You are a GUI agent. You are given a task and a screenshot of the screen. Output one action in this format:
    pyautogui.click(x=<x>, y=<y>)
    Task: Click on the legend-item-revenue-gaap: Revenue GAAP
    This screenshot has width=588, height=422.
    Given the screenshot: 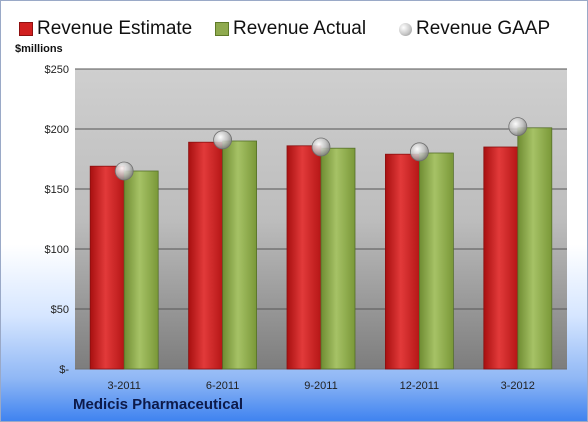 What is the action you would take?
    pyautogui.click(x=474, y=29)
    